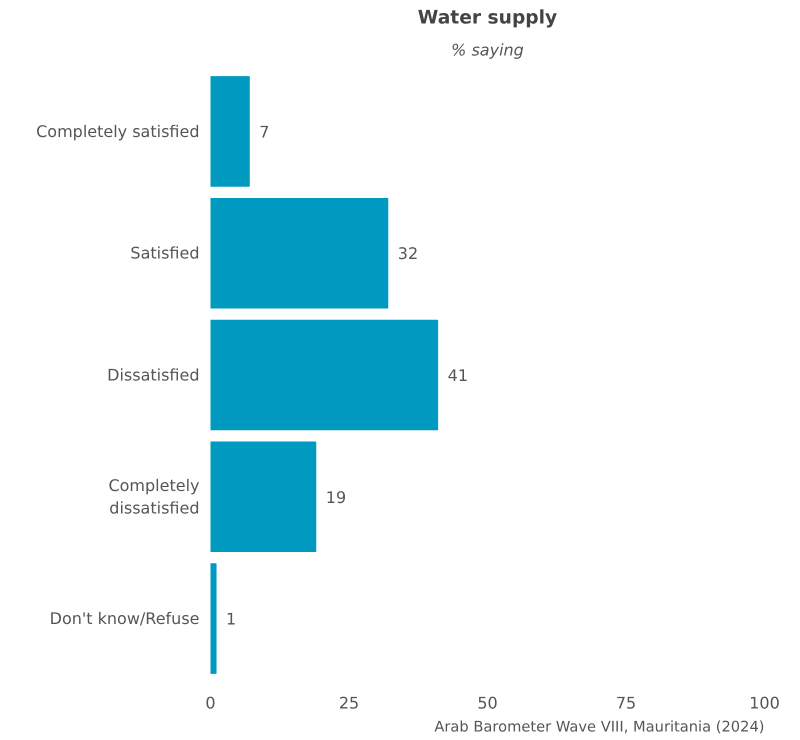  What do you see at coordinates (408, 254) in the screenshot?
I see `data-label: 32` at bounding box center [408, 254].